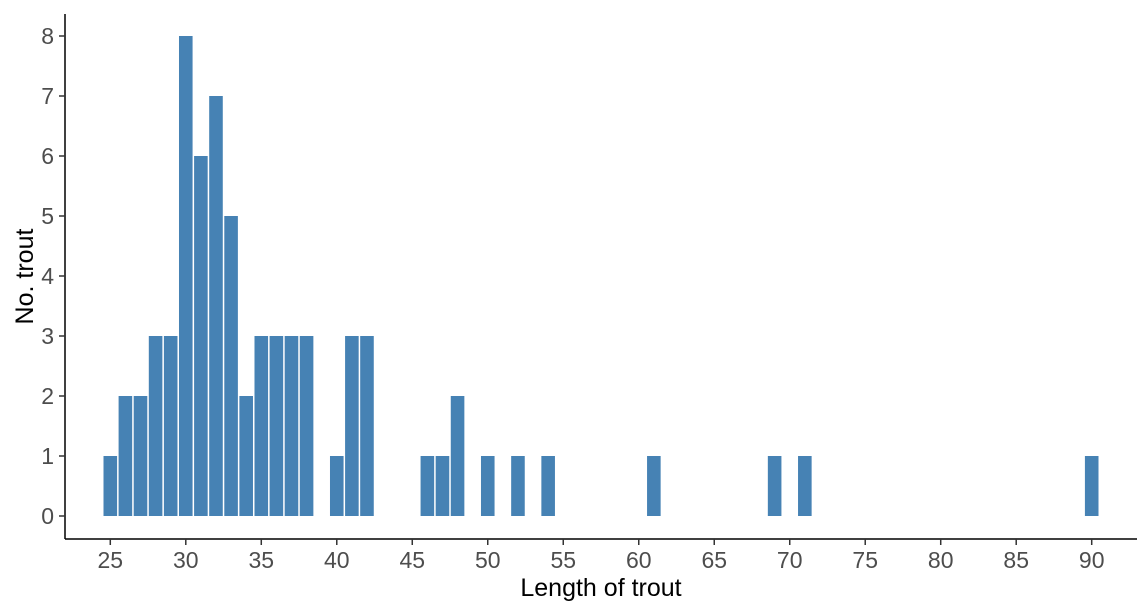 This screenshot has height=602, width=1138. Describe the element at coordinates (600, 588) in the screenshot. I see `x-axis-title: Length of trout` at that location.